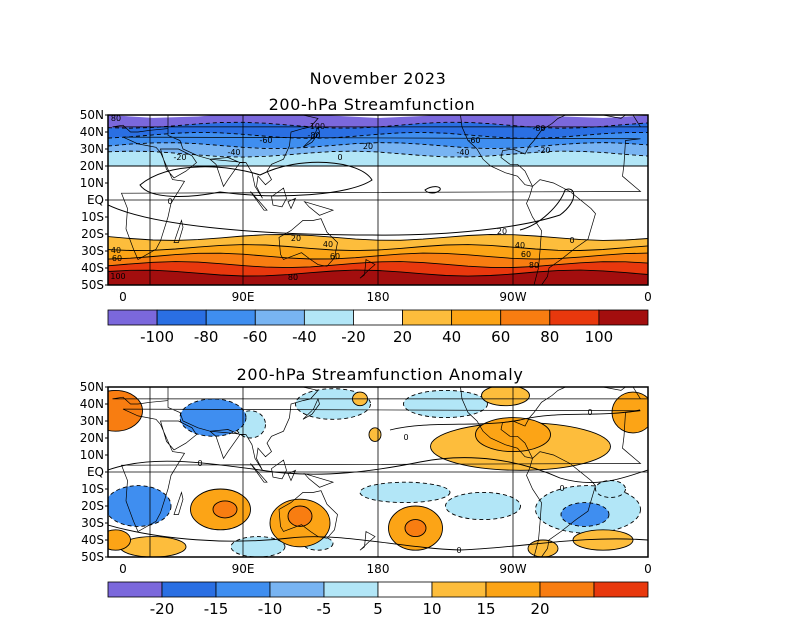 This screenshot has width=800, height=618. Describe the element at coordinates (117, 276) in the screenshot. I see `contour-label: 100` at that location.